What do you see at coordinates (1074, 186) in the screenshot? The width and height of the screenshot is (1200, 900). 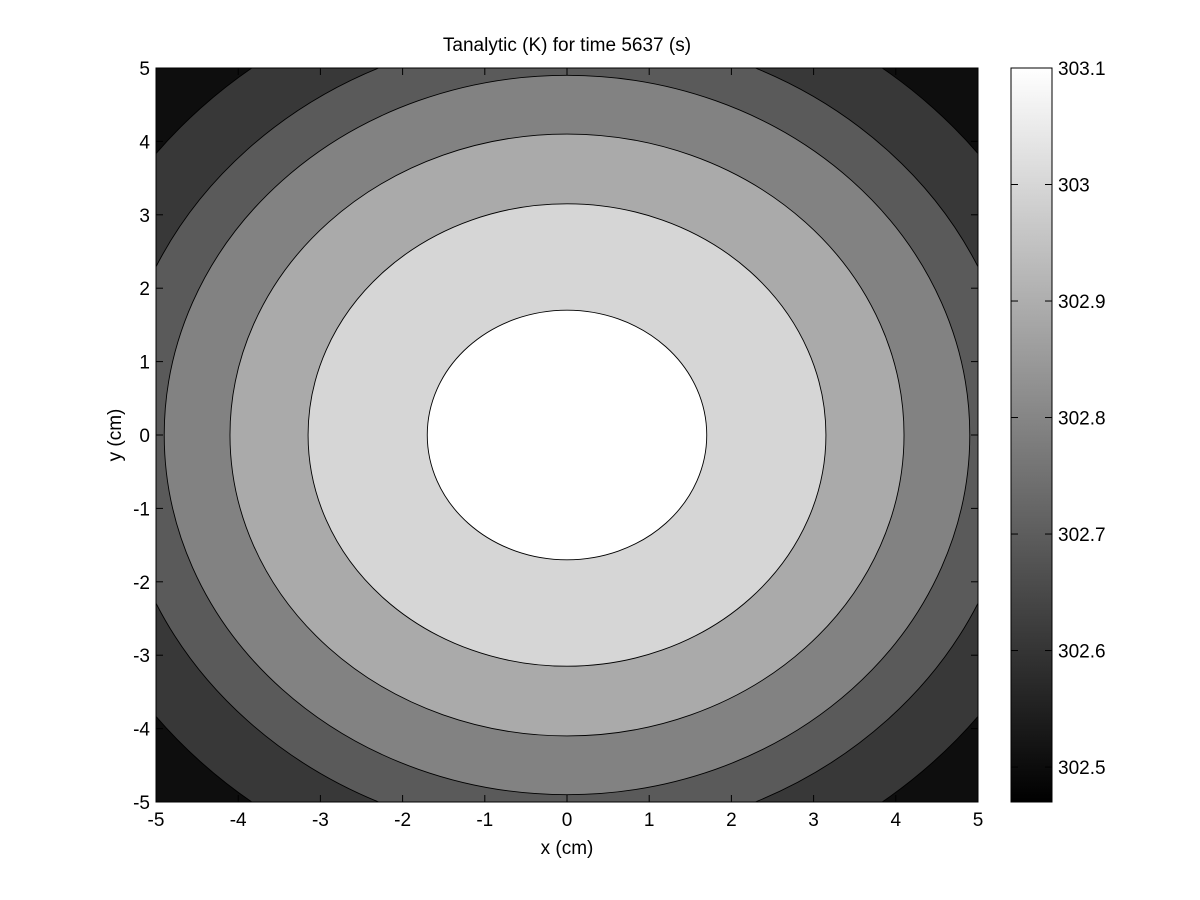 I see `colorbar-tick-label: 303` at bounding box center [1074, 186].